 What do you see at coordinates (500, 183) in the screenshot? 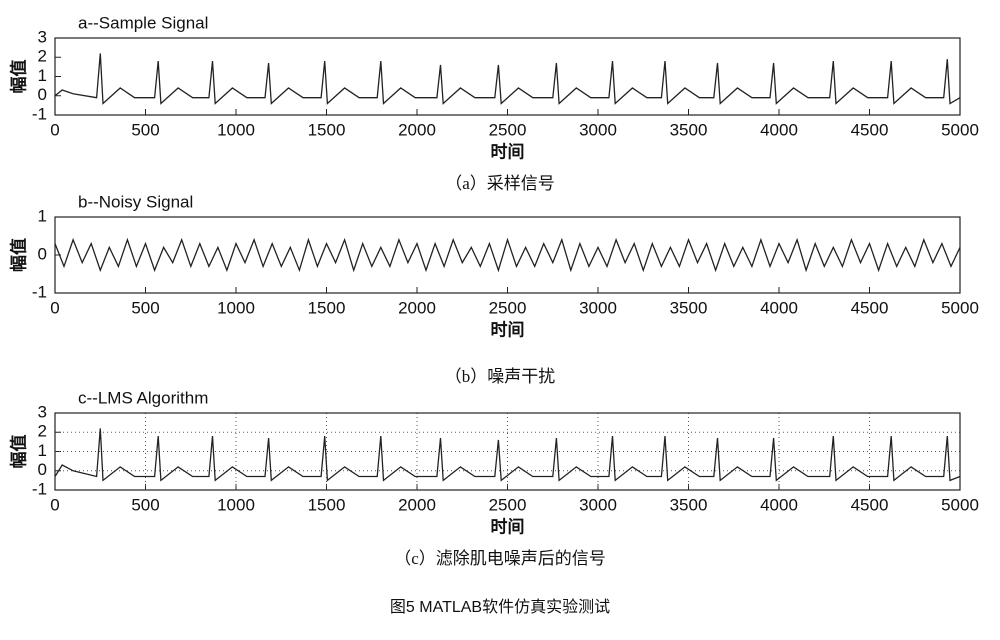
I see `sub-caption: （a）采样信号` at bounding box center [500, 183].